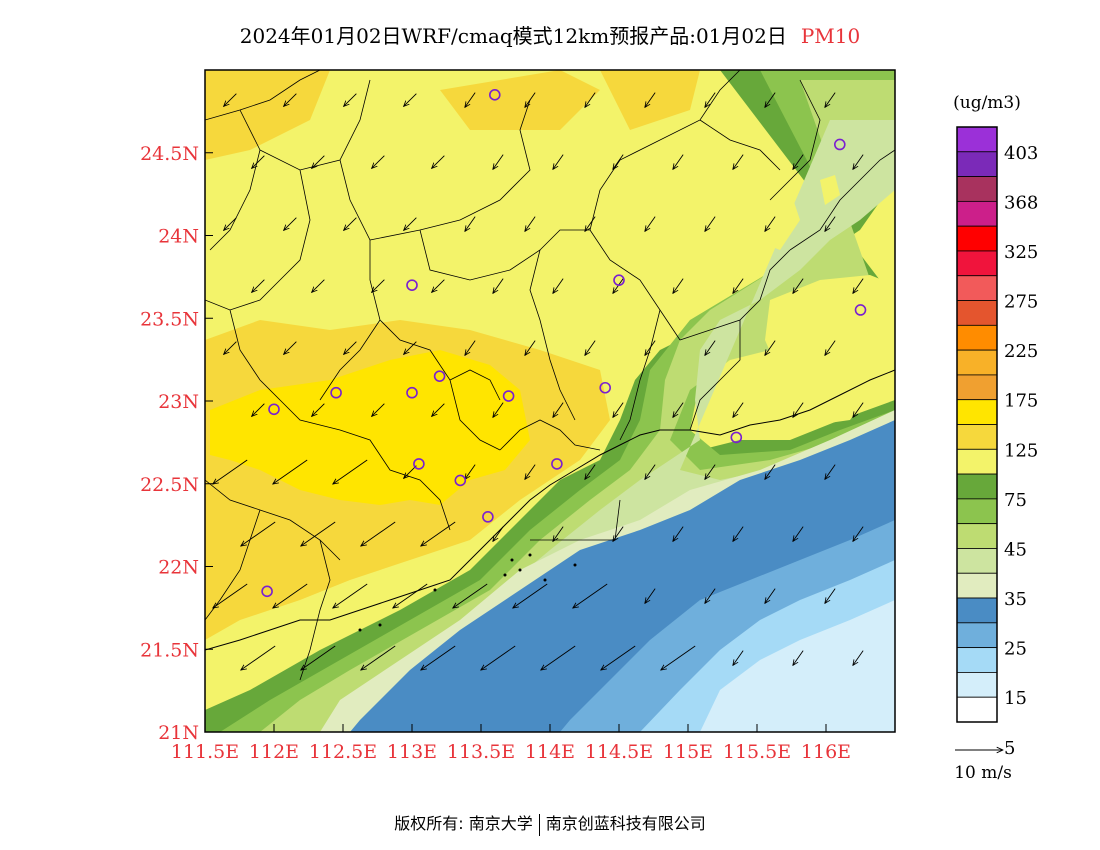 Image resolution: width=1100 pixels, height=850 pixels. I want to click on lat-tick-label: 24.5N, so click(169, 154).